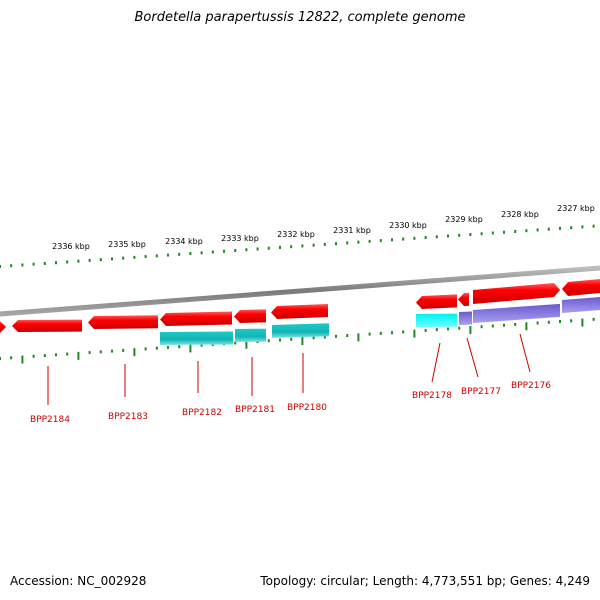 This screenshot has height=600, width=600. What do you see at coordinates (408, 225) in the screenshot?
I see `ruler-label: 2330 kbp` at bounding box center [408, 225].